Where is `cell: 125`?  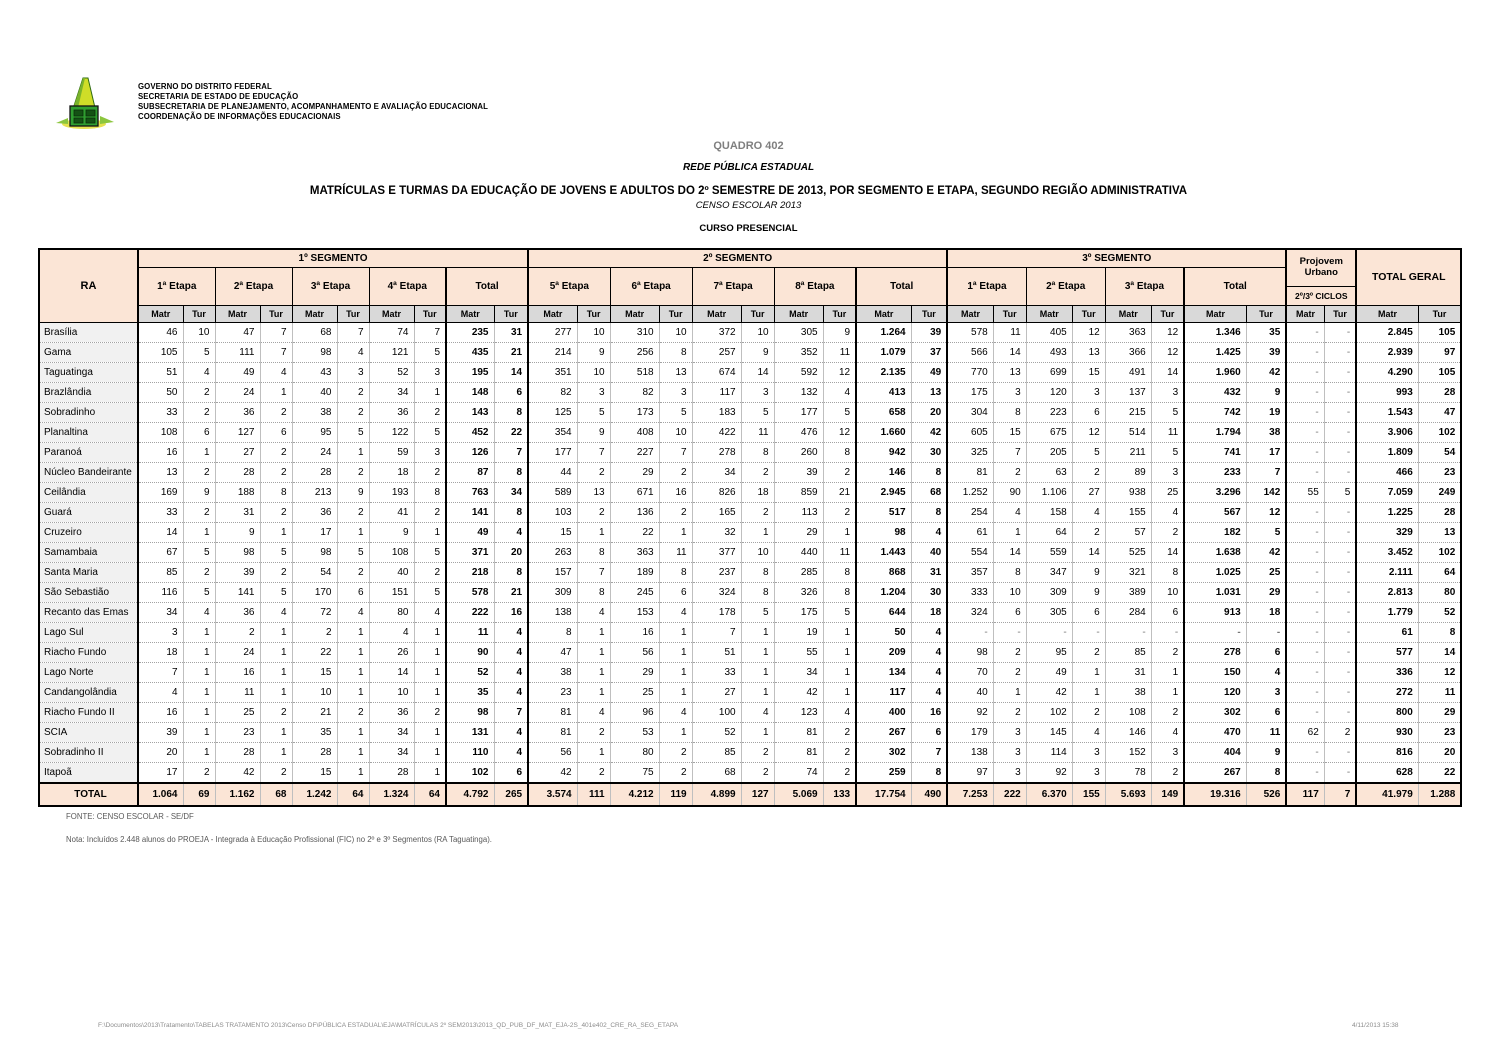 cell: 125 is located at coordinates (552, 412).